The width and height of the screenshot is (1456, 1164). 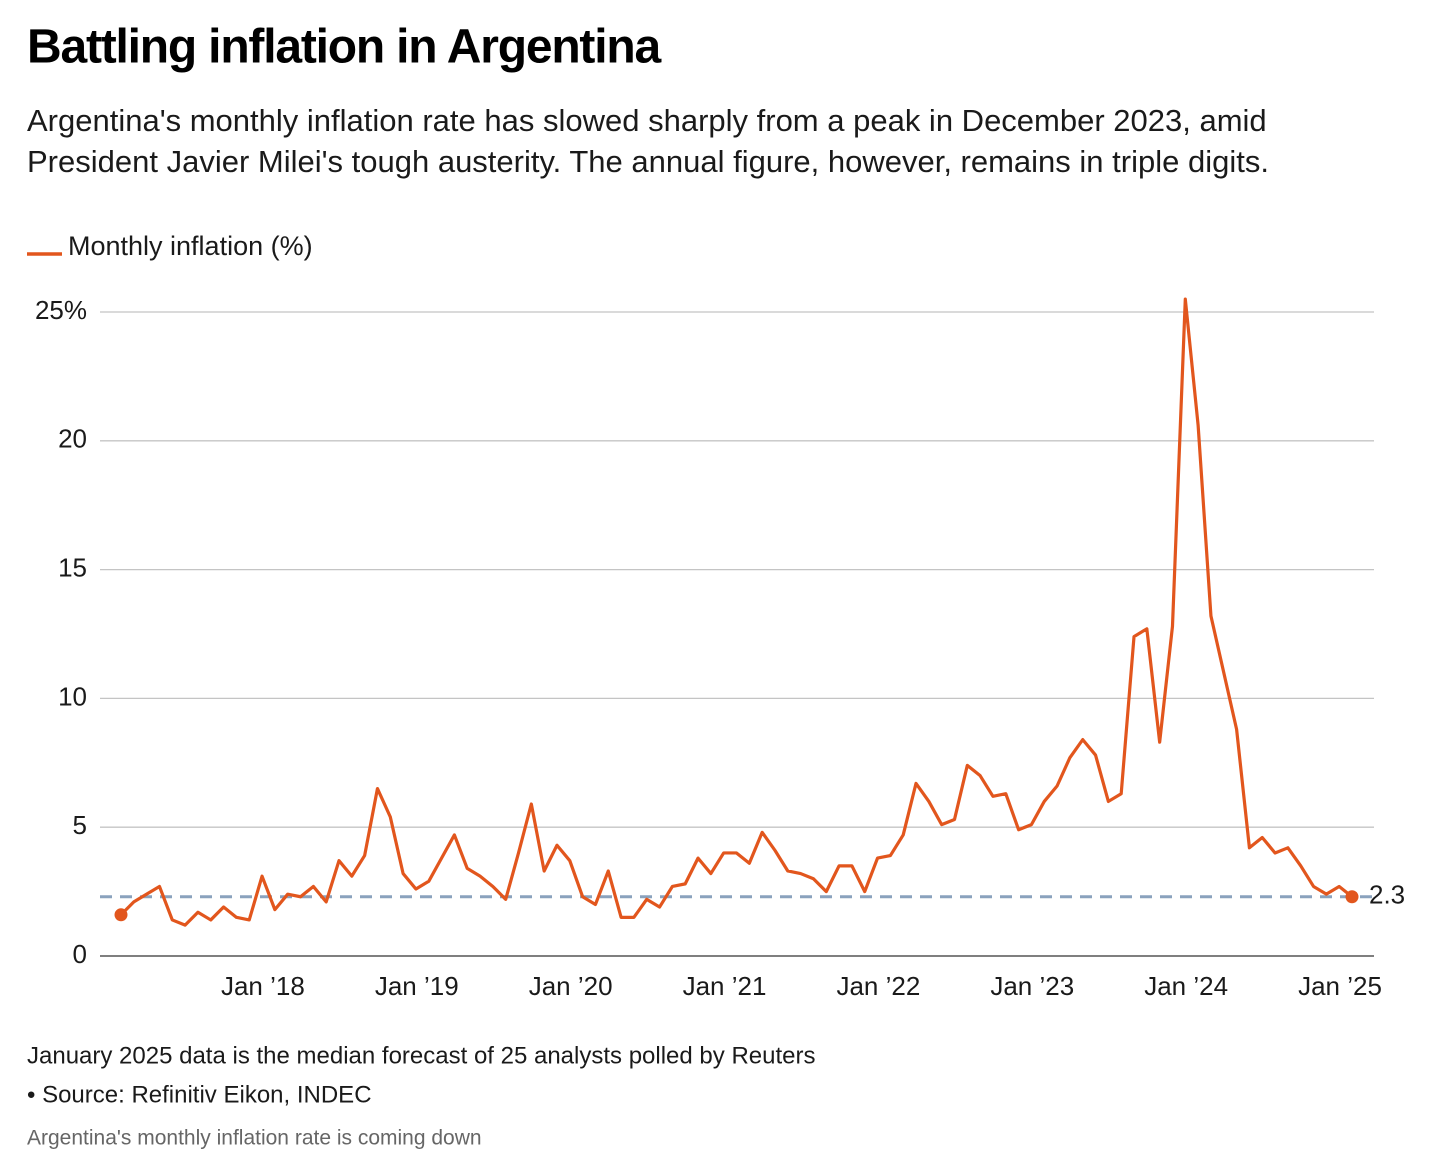 What do you see at coordinates (1186, 986) in the screenshot?
I see `x-tick-label: Jan ’24` at bounding box center [1186, 986].